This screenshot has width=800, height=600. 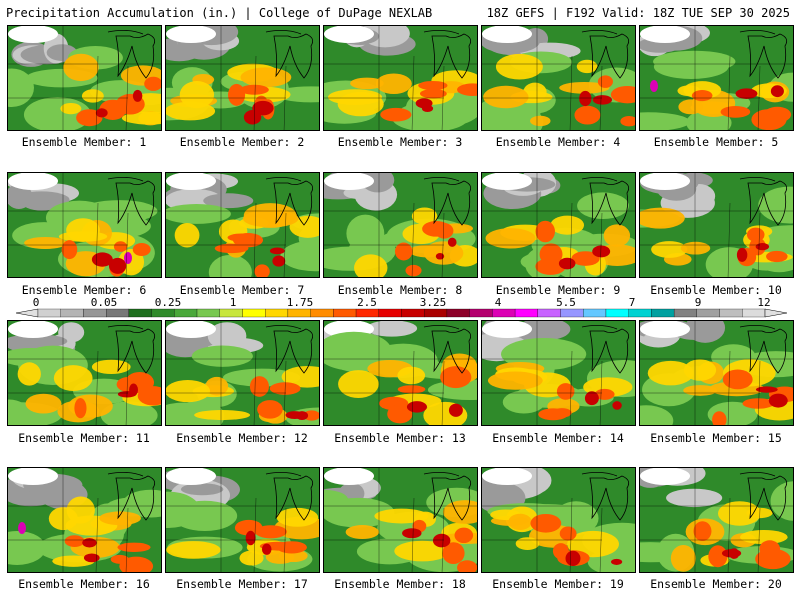 What do you see at coordinates (84, 142) in the screenshot?
I see `ensemble-member-label: Ensemble Member: 1` at bounding box center [84, 142].